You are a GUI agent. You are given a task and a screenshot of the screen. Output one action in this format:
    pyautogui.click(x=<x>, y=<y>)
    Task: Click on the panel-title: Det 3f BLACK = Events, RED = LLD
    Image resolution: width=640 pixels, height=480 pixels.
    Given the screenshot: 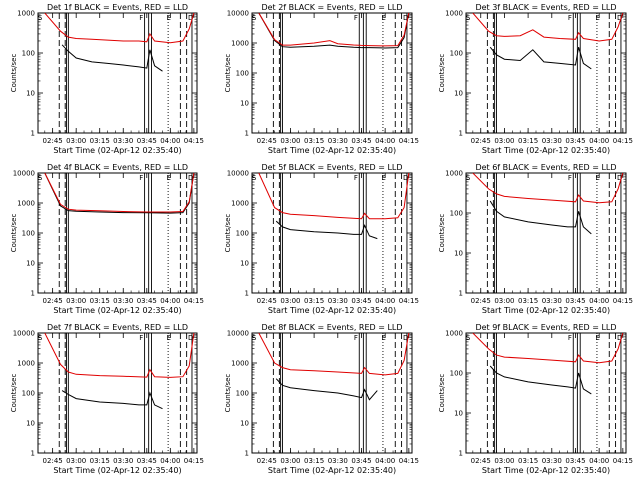 What is the action you would take?
    pyautogui.click(x=545, y=7)
    